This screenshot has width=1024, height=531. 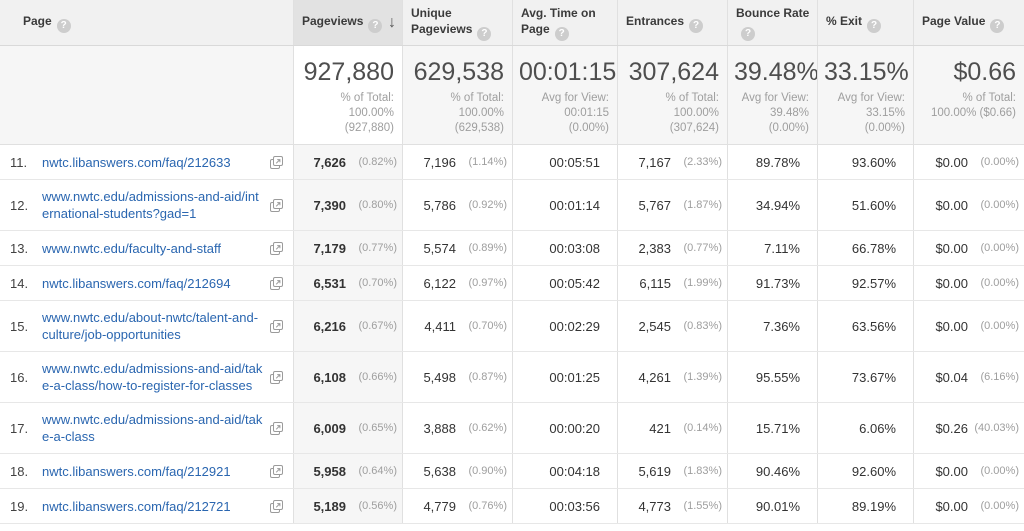 What do you see at coordinates (136, 471) in the screenshot?
I see `page-link: nwtc.libanswers.com/faq/212921` at bounding box center [136, 471].